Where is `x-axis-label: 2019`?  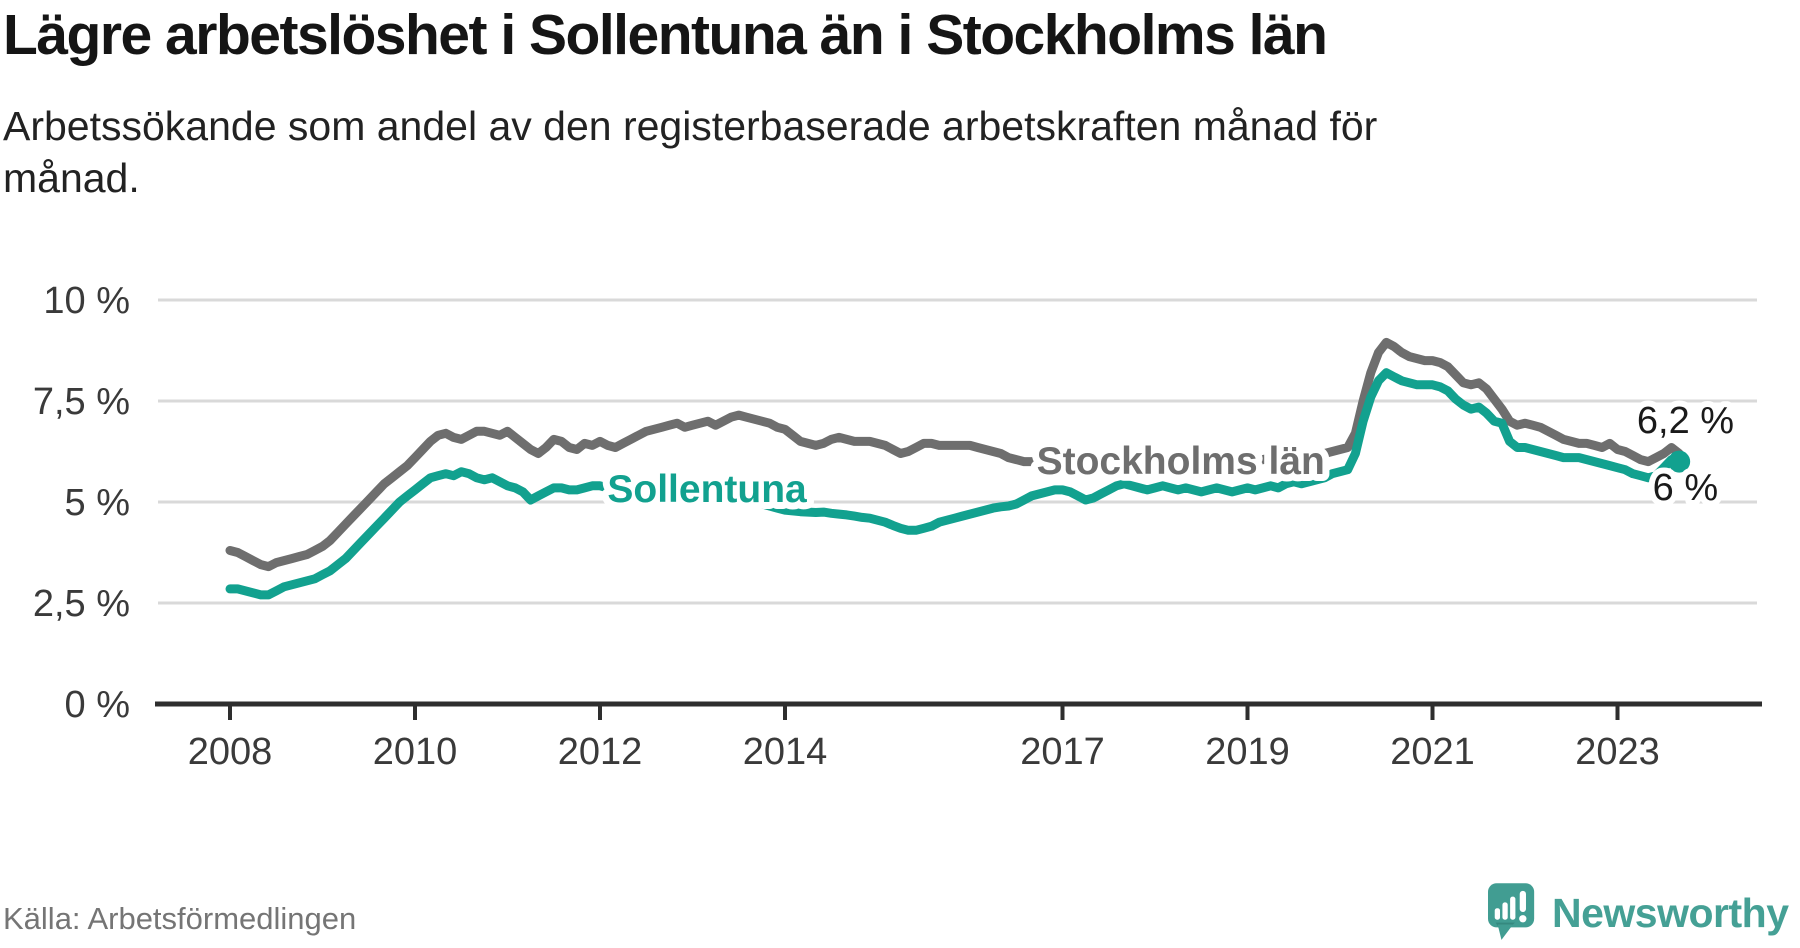 x-axis-label: 2019 is located at coordinates (1247, 752).